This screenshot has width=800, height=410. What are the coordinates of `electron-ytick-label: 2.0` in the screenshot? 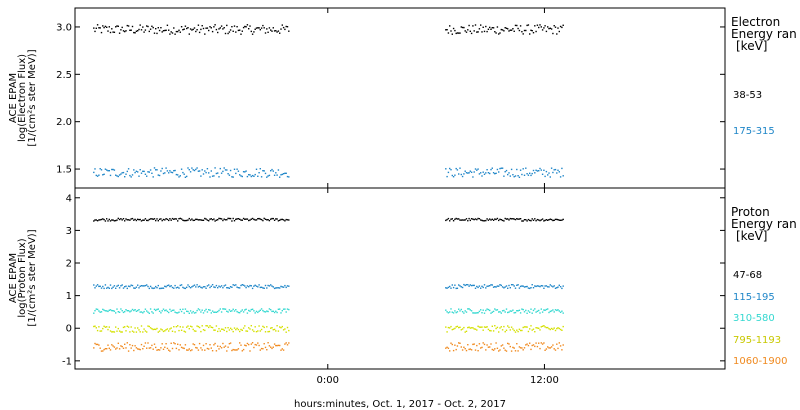 It's located at (64, 122).